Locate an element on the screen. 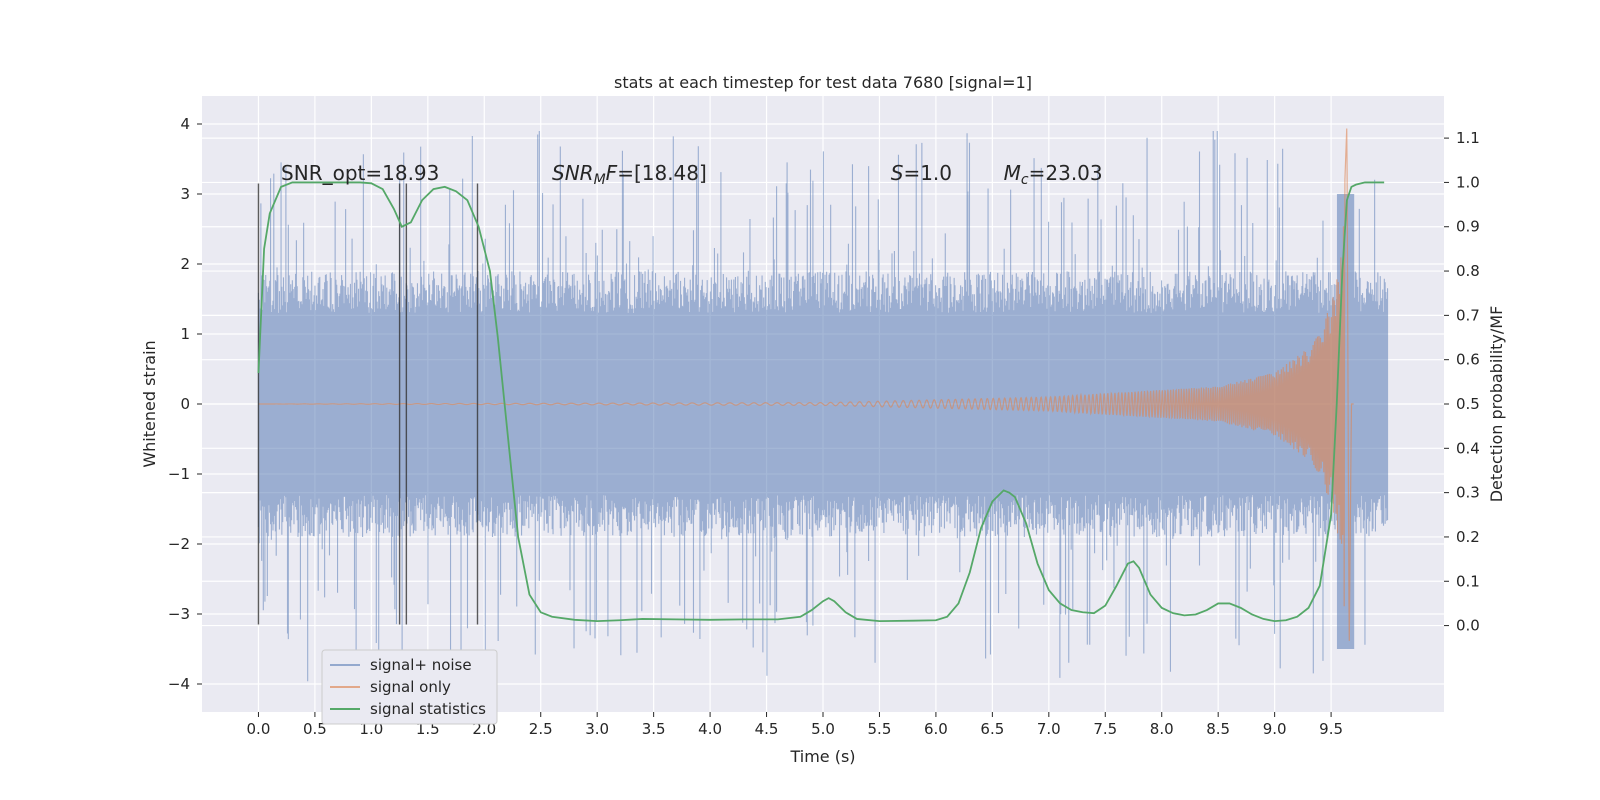 The image size is (1600, 800). y-left-tick-label: 0 is located at coordinates (185, 404).